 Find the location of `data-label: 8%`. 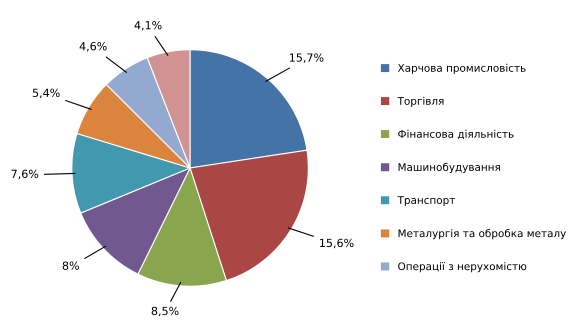

data-label: 8% is located at coordinates (70, 265).